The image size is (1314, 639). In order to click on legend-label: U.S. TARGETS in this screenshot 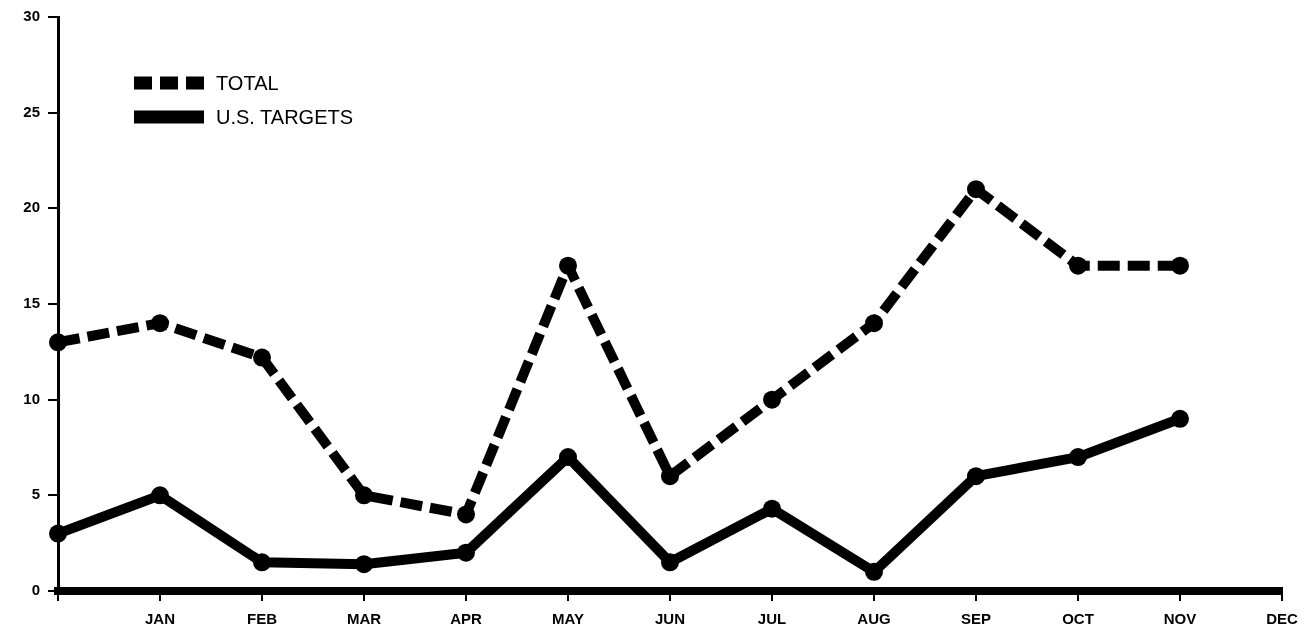, I will do `click(285, 116)`.